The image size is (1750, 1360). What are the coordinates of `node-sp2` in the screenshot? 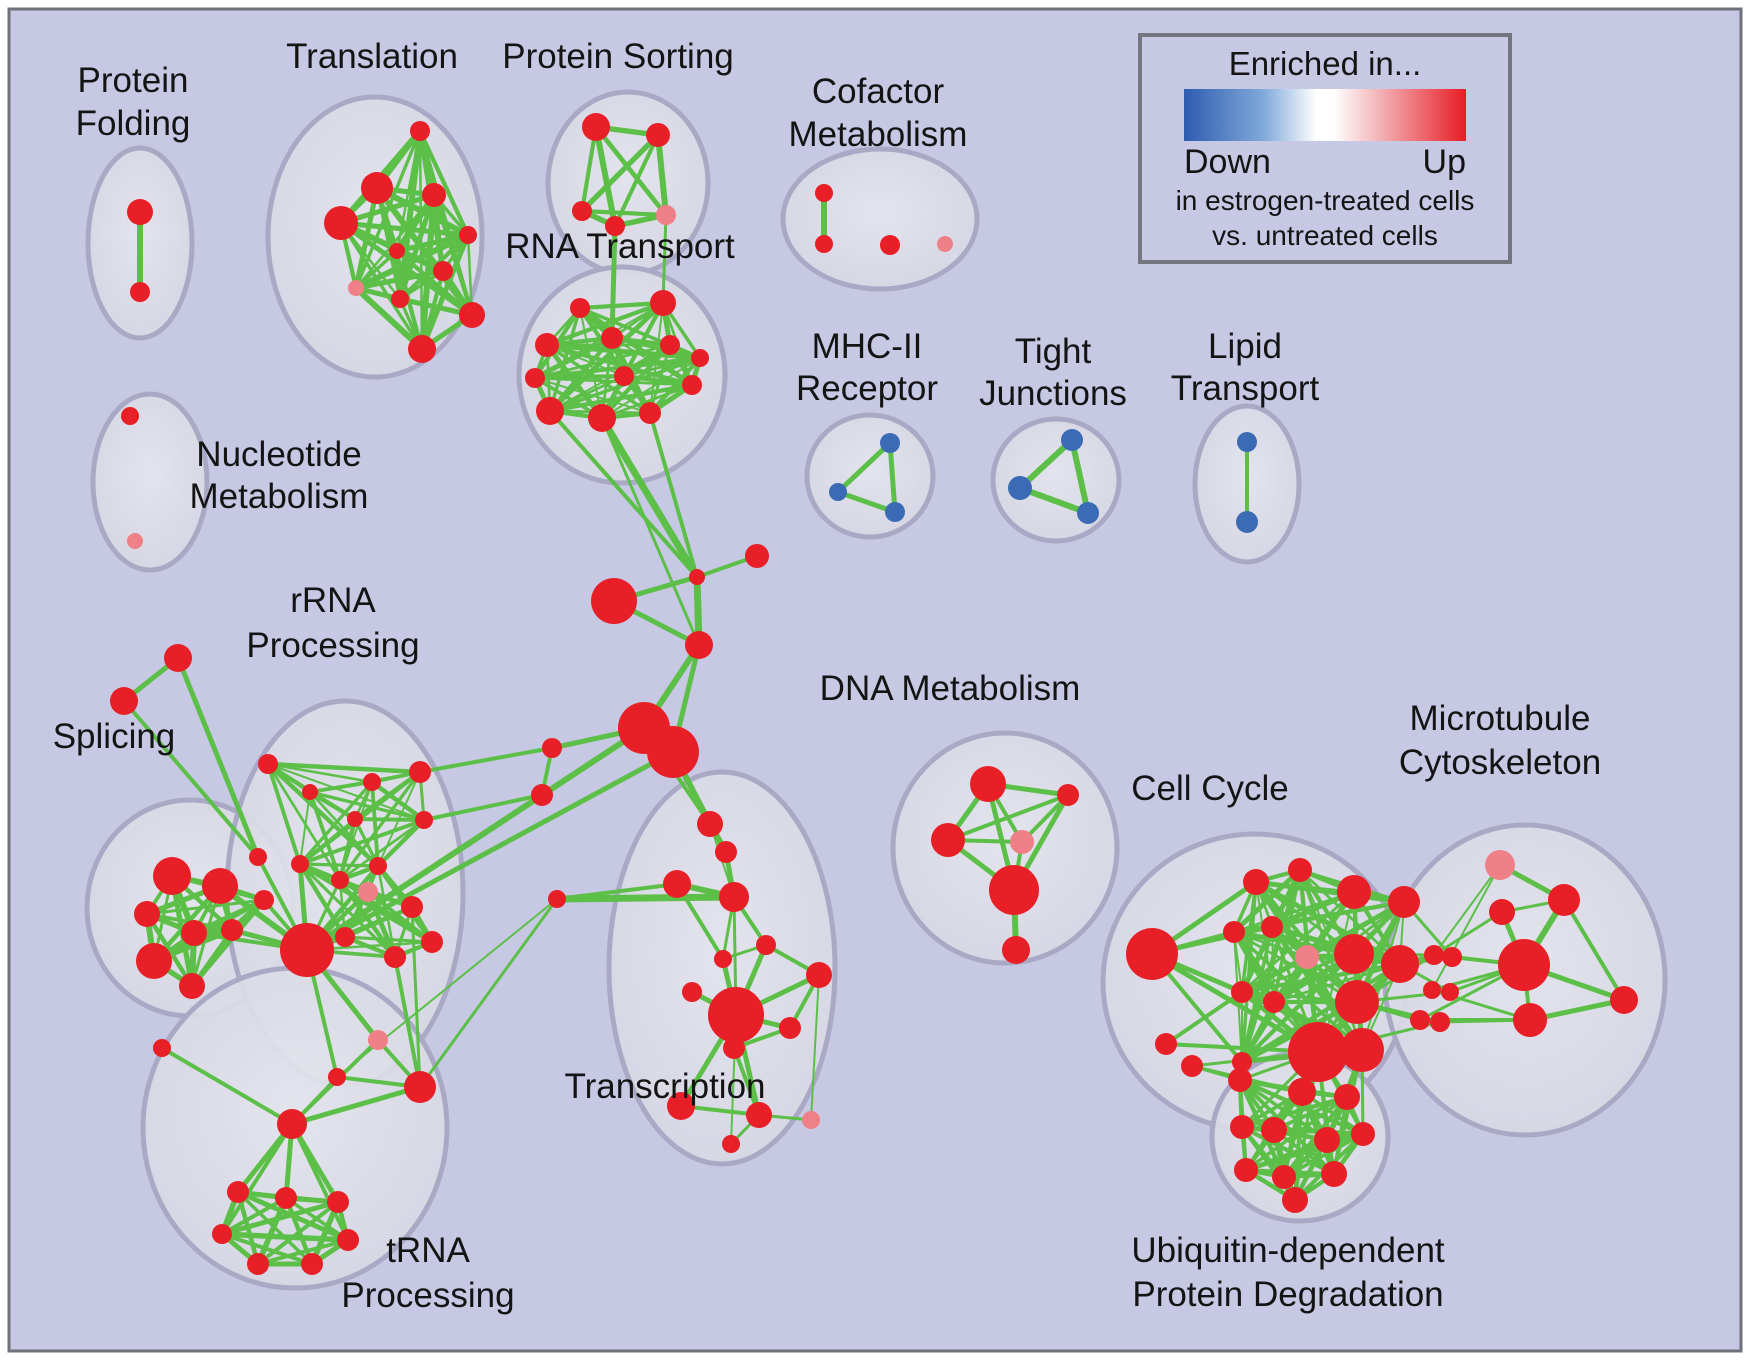 It's located at (147, 914).